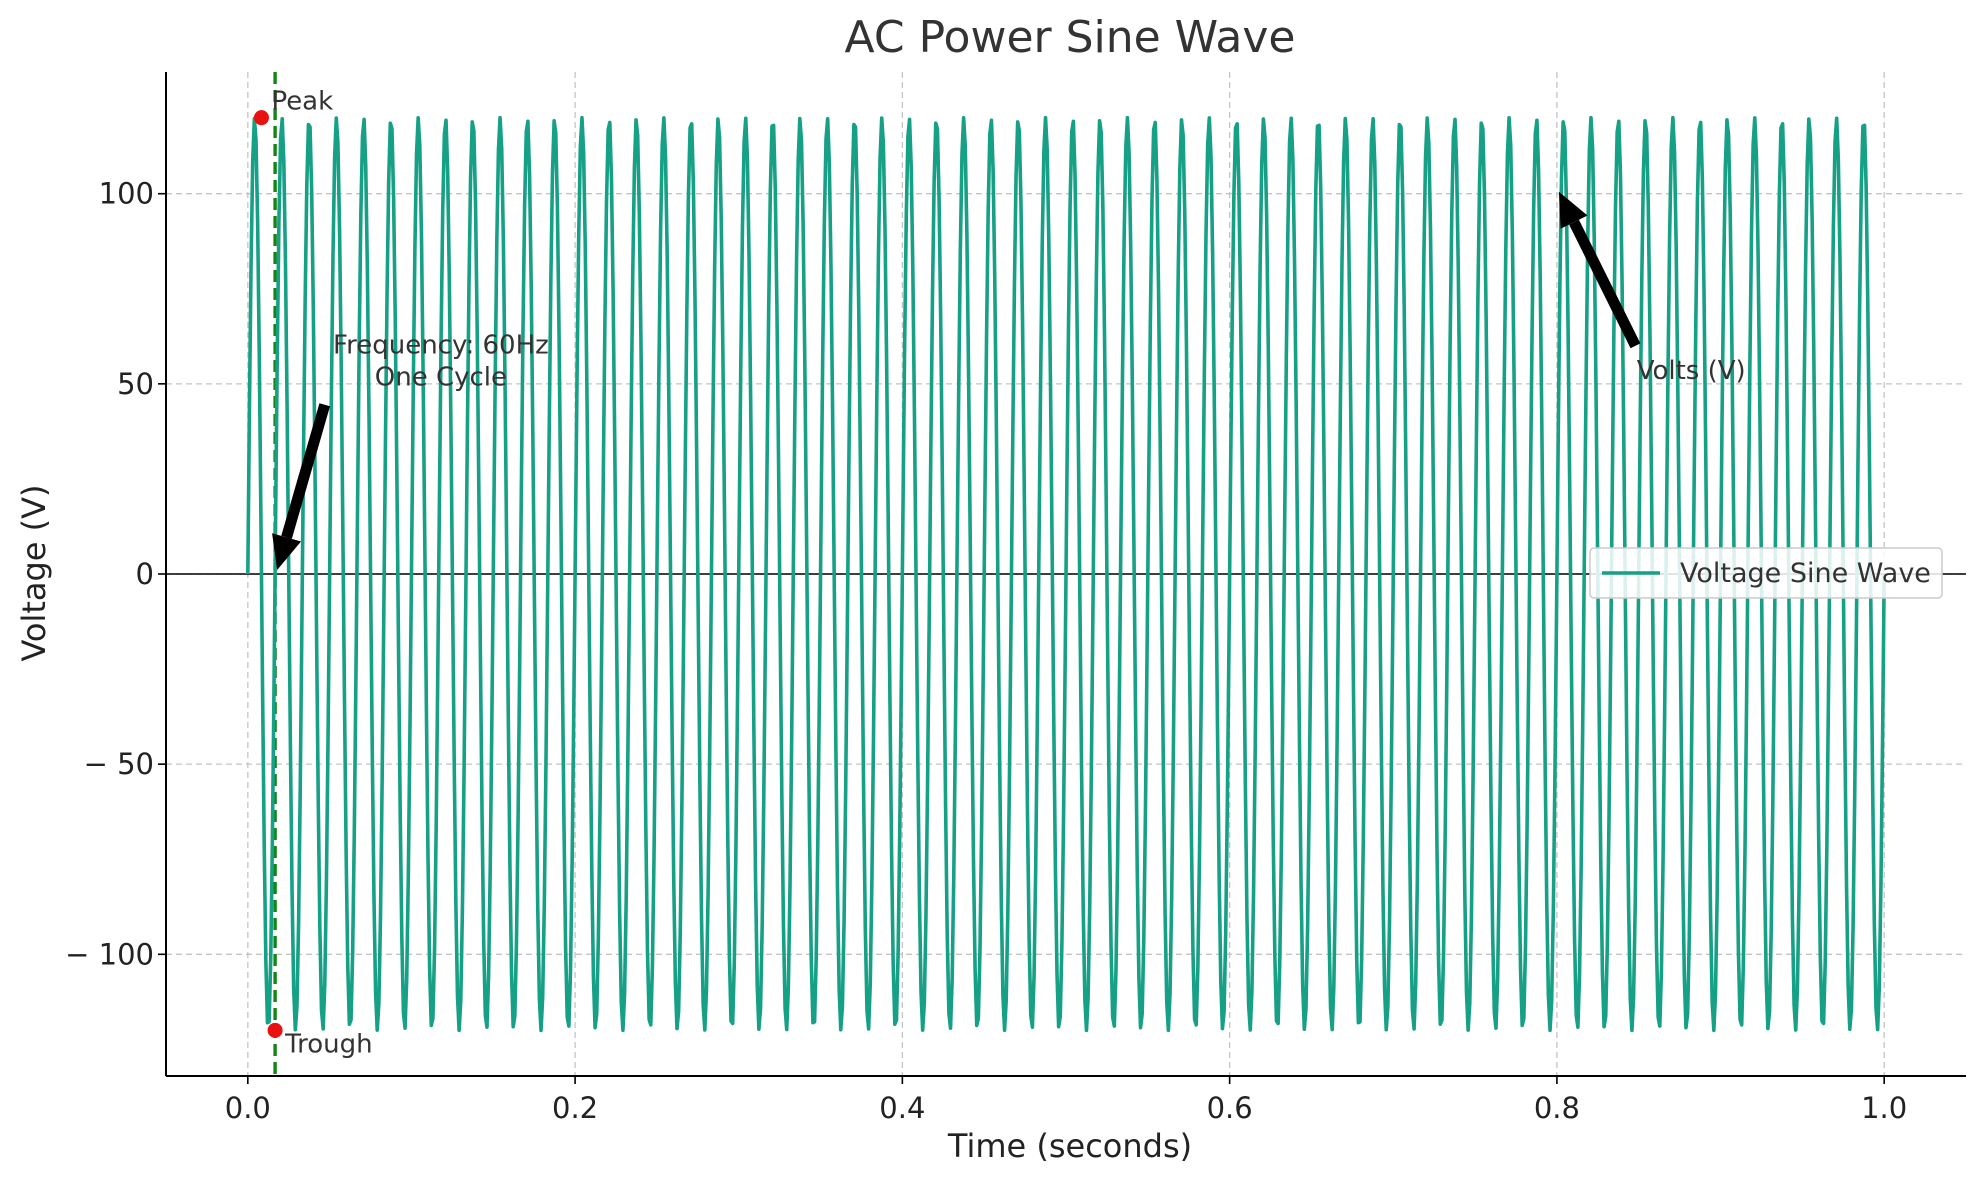 Image resolution: width=1979 pixels, height=1180 pixels. Describe the element at coordinates (145, 574) in the screenshot. I see `y-tick-label: 0` at that location.